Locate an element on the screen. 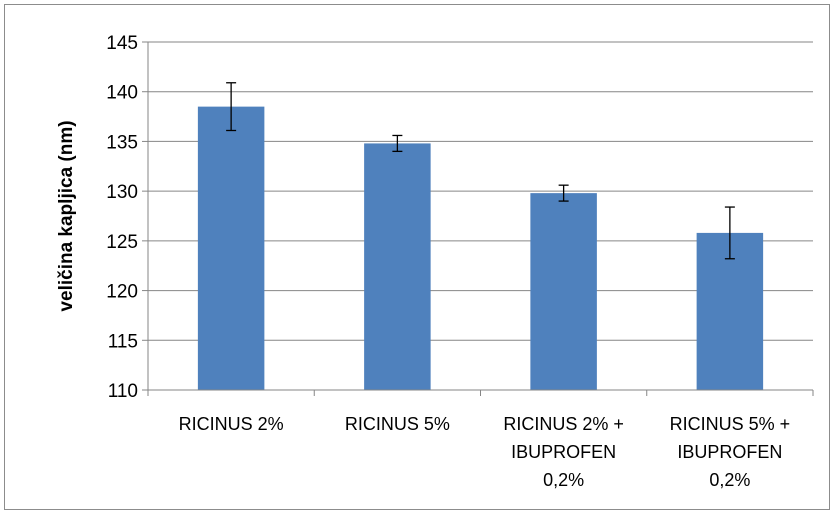 The width and height of the screenshot is (836, 515). x-tick-label: RICINUS 2% is located at coordinates (231, 424).